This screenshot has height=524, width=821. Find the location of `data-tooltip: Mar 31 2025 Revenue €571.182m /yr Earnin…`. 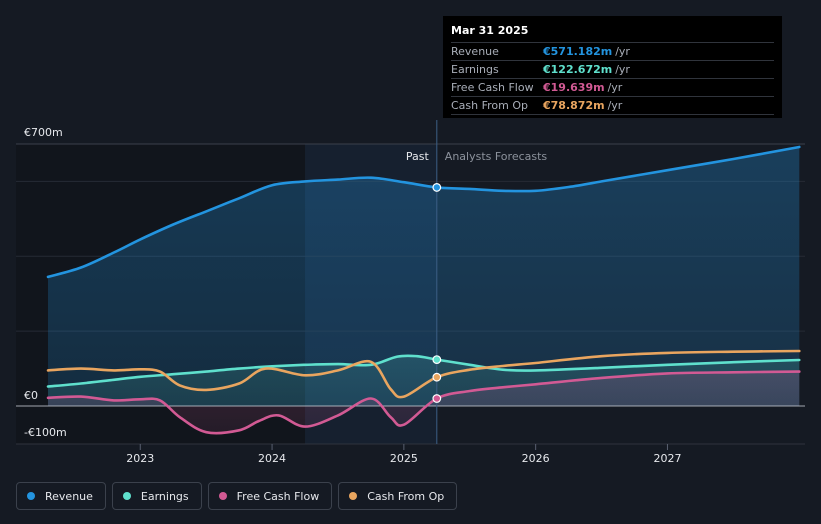

data-tooltip: Mar 31 2025 Revenue €571.182m /yr Earnin… is located at coordinates (612, 67).